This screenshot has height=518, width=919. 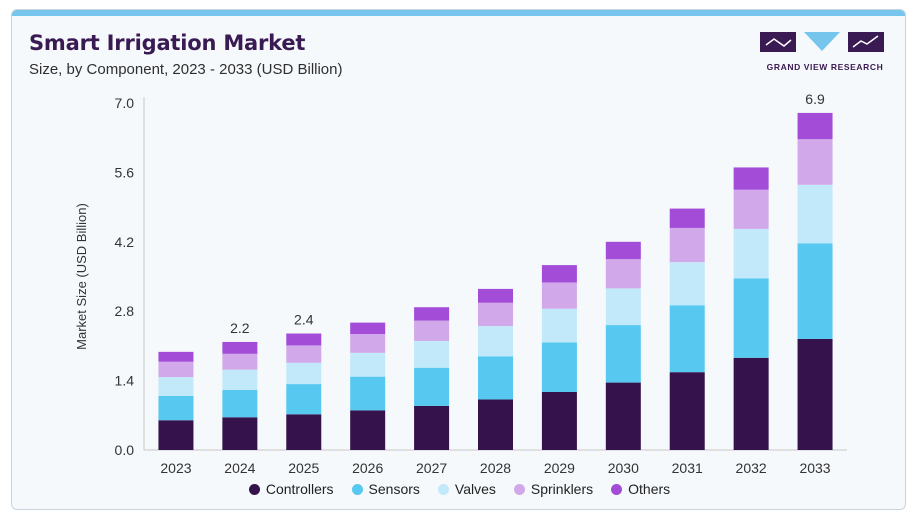 I want to click on bar-segment-valves-2026, so click(x=368, y=364).